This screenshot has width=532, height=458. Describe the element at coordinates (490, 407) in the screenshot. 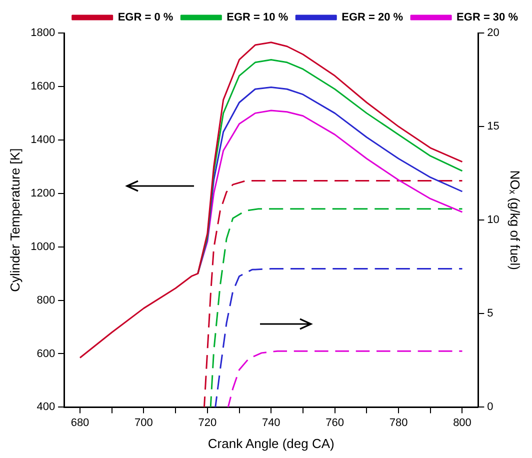

I see `y2-tick-label: 0` at that location.